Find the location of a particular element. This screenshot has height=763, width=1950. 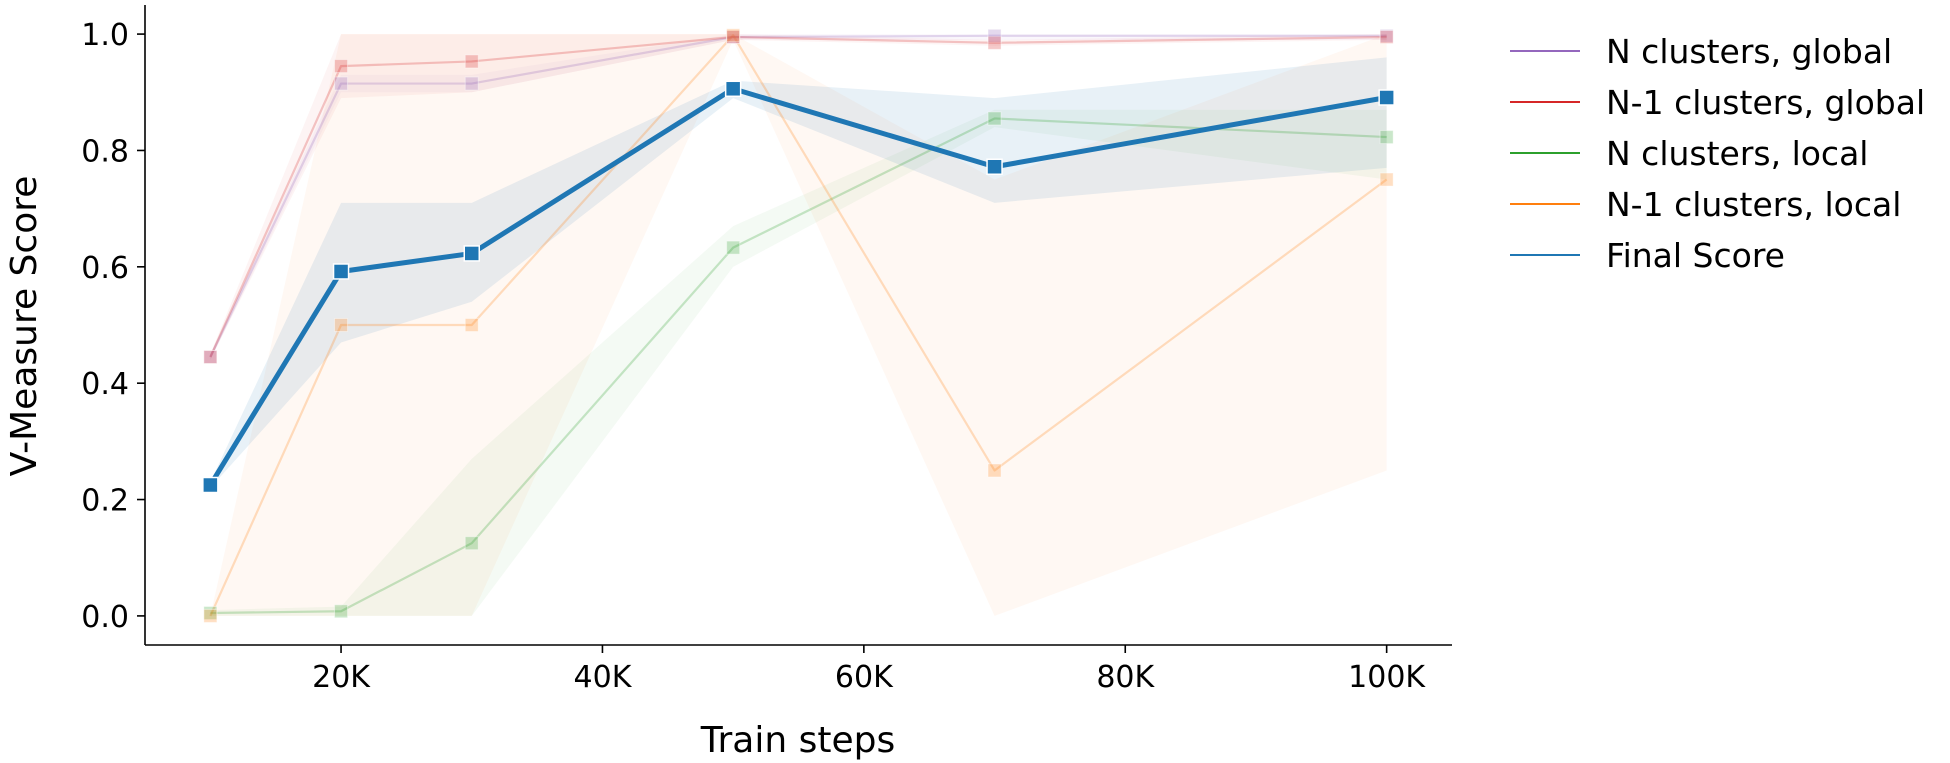

n-1-clusters-local-legend-label: N-1 clusters, local is located at coordinates (1753, 204).